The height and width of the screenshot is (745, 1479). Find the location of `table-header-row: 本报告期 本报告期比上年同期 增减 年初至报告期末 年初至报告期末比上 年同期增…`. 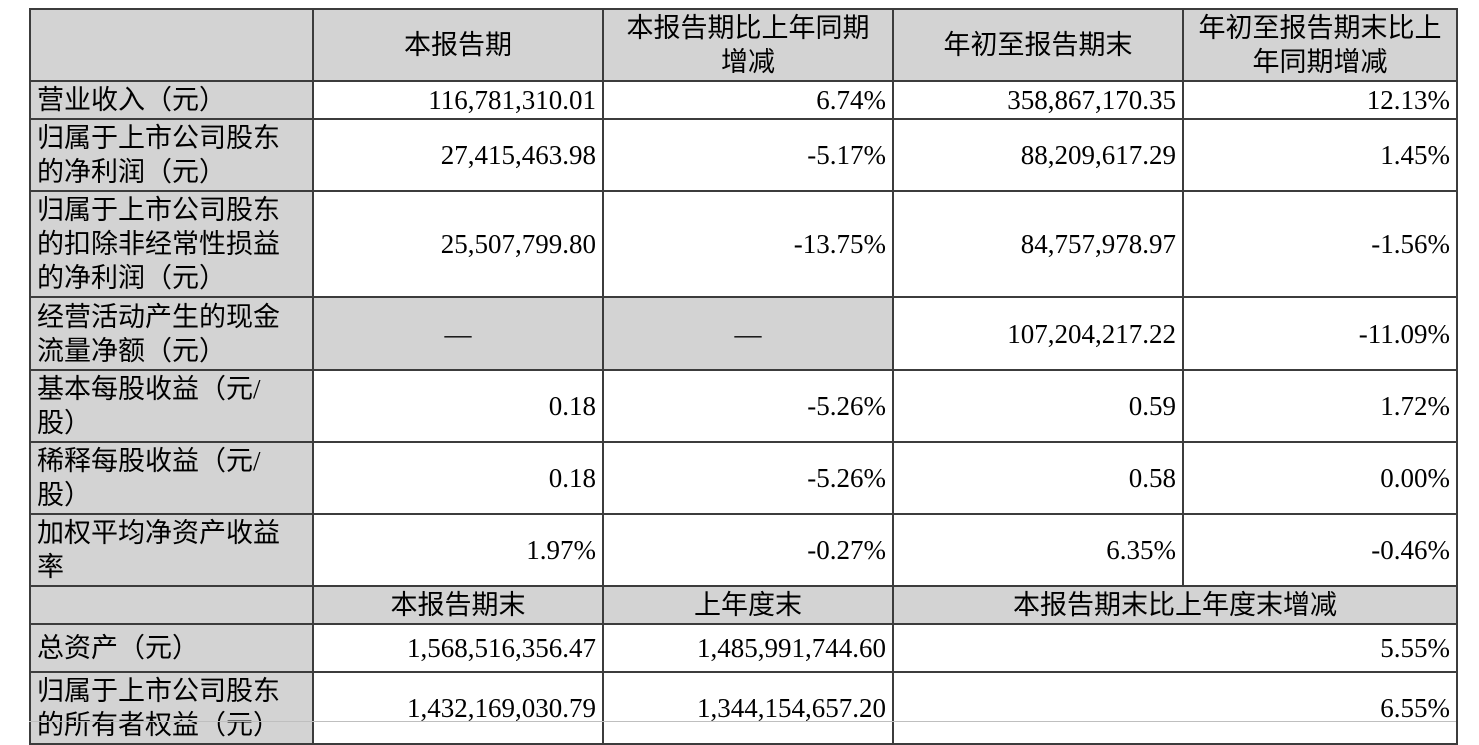

table-header-row: 本报告期 本报告期比上年同期 增减 年初至报告期末 年初至报告期末比上 年同期增… is located at coordinates (743, 45).